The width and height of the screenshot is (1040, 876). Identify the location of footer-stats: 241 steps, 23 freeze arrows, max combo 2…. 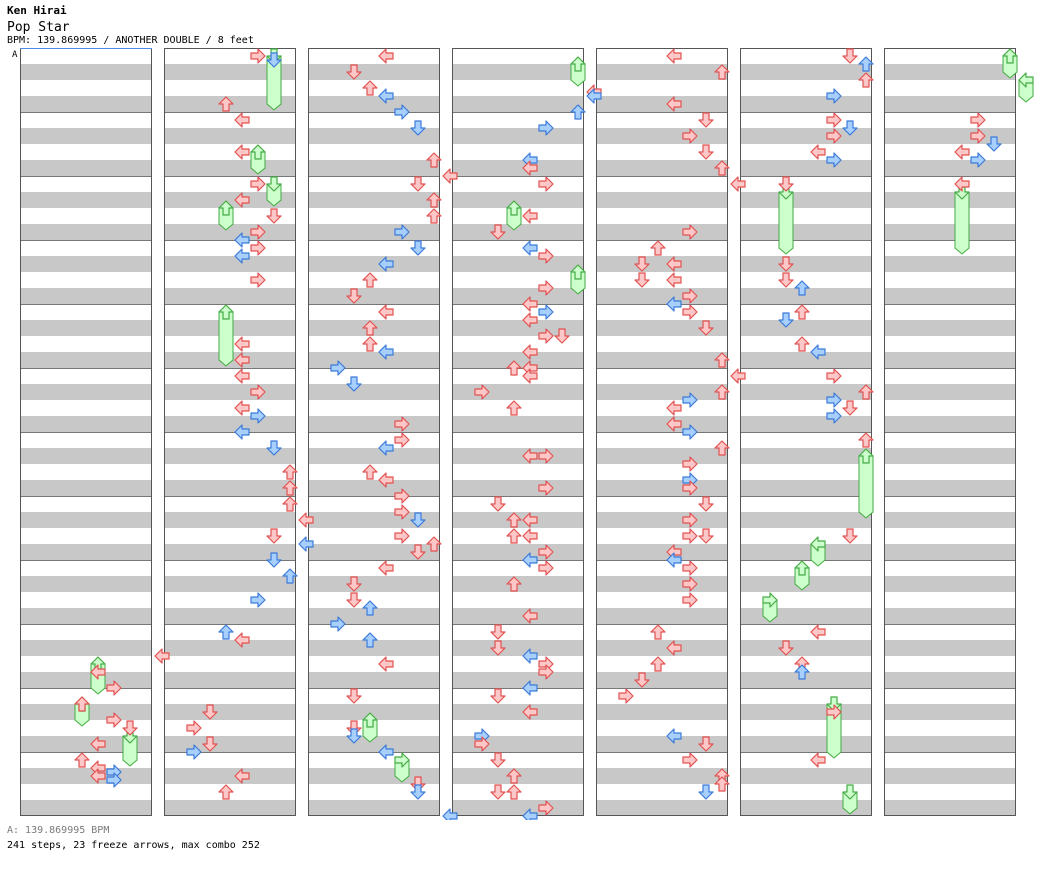
(133, 845).